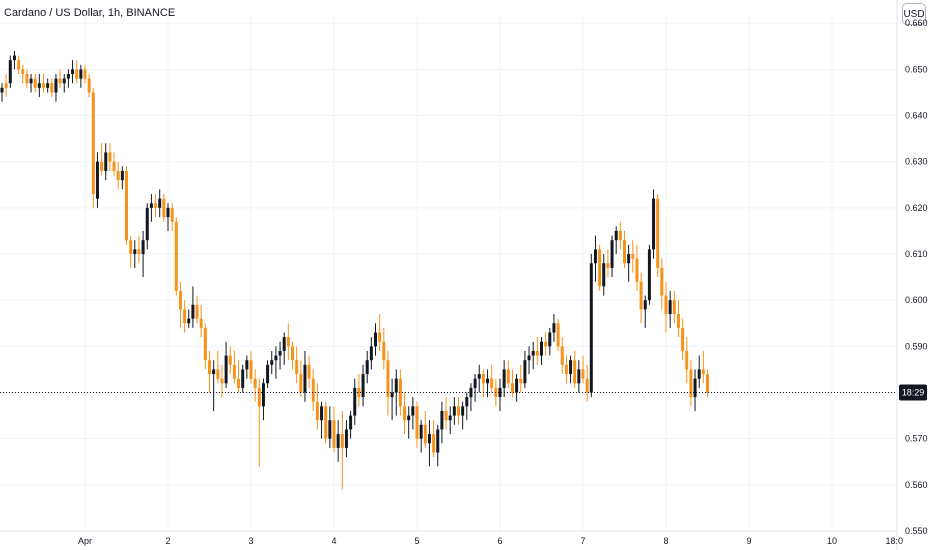  Describe the element at coordinates (916, 208) in the screenshot. I see `price-tick-label: 0.620` at that location.